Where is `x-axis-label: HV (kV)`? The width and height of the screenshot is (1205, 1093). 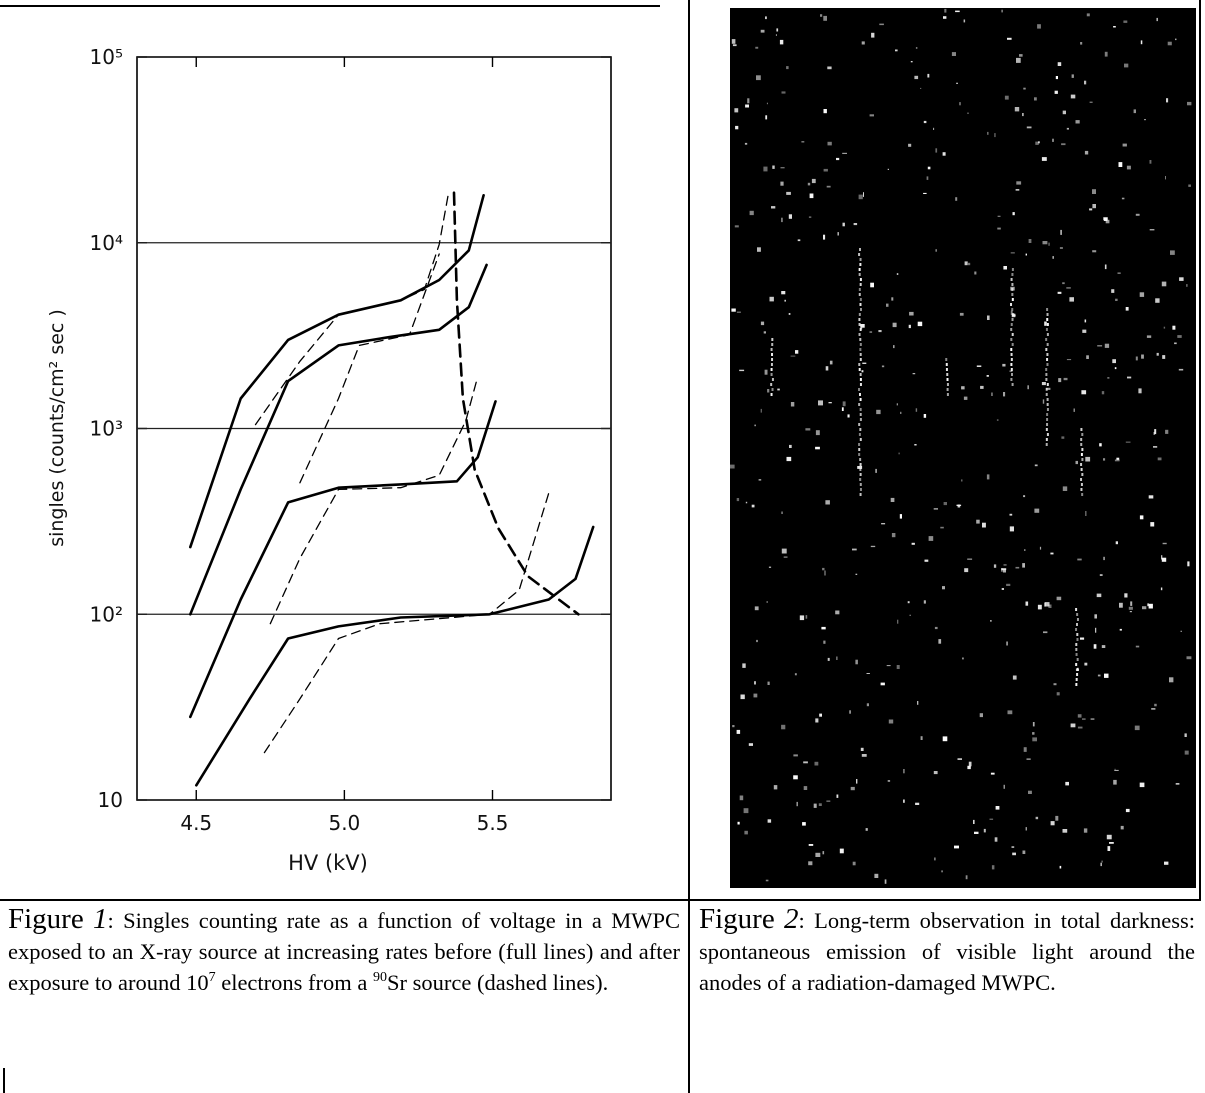
x-axis-label: HV (kV) is located at coordinates (328, 863).